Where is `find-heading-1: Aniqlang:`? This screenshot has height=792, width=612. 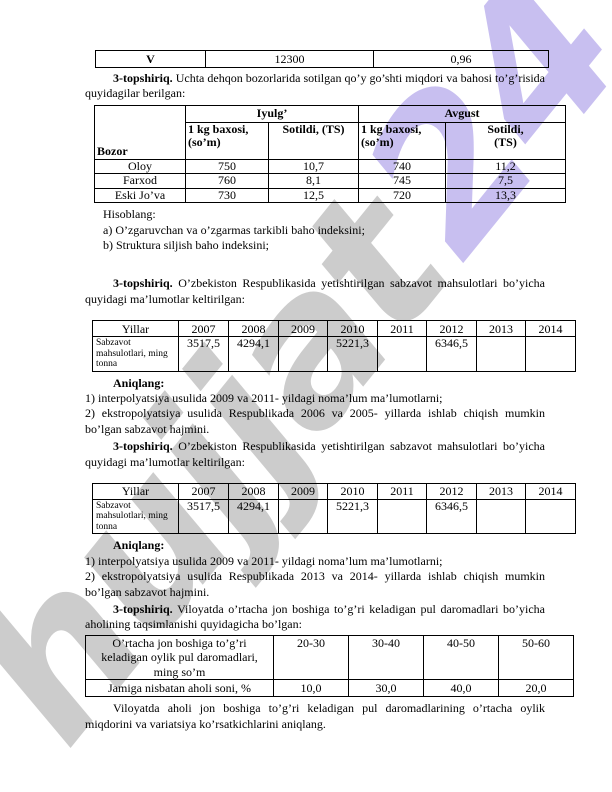 find-heading-1: Aniqlang: is located at coordinates (139, 382).